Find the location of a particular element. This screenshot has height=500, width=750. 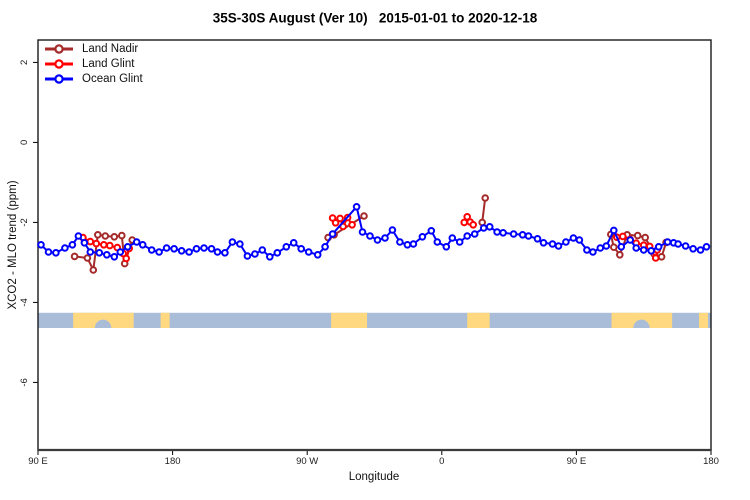

legend-item-land-nadir: Land Nadir is located at coordinates (93, 48).